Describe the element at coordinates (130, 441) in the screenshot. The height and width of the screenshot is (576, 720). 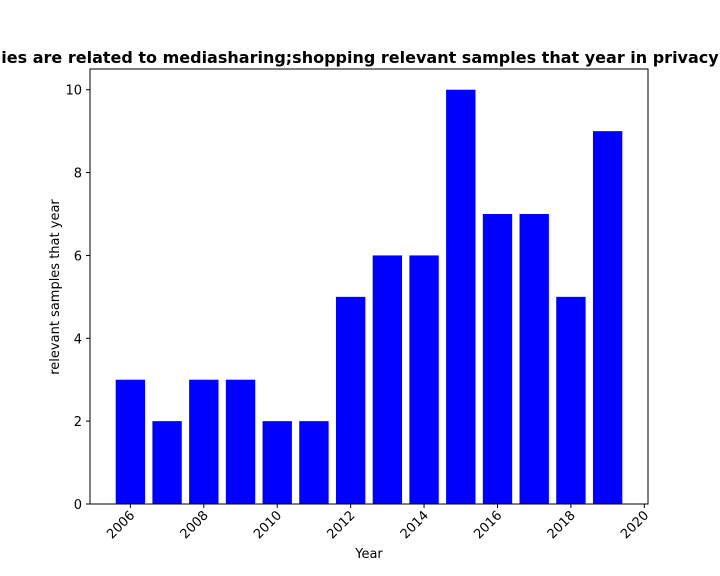
I see `bar-2006` at that location.